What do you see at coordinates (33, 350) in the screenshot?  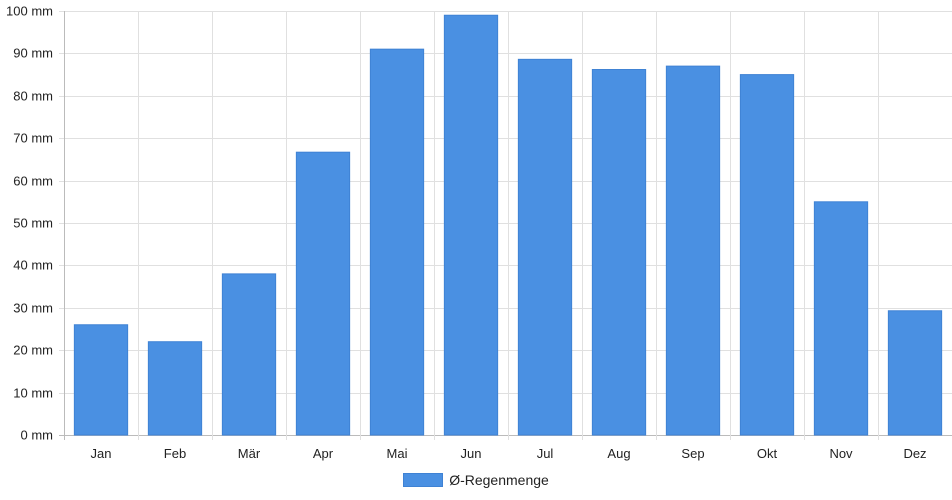 I see `y-tick-label: 20 mm` at bounding box center [33, 350].